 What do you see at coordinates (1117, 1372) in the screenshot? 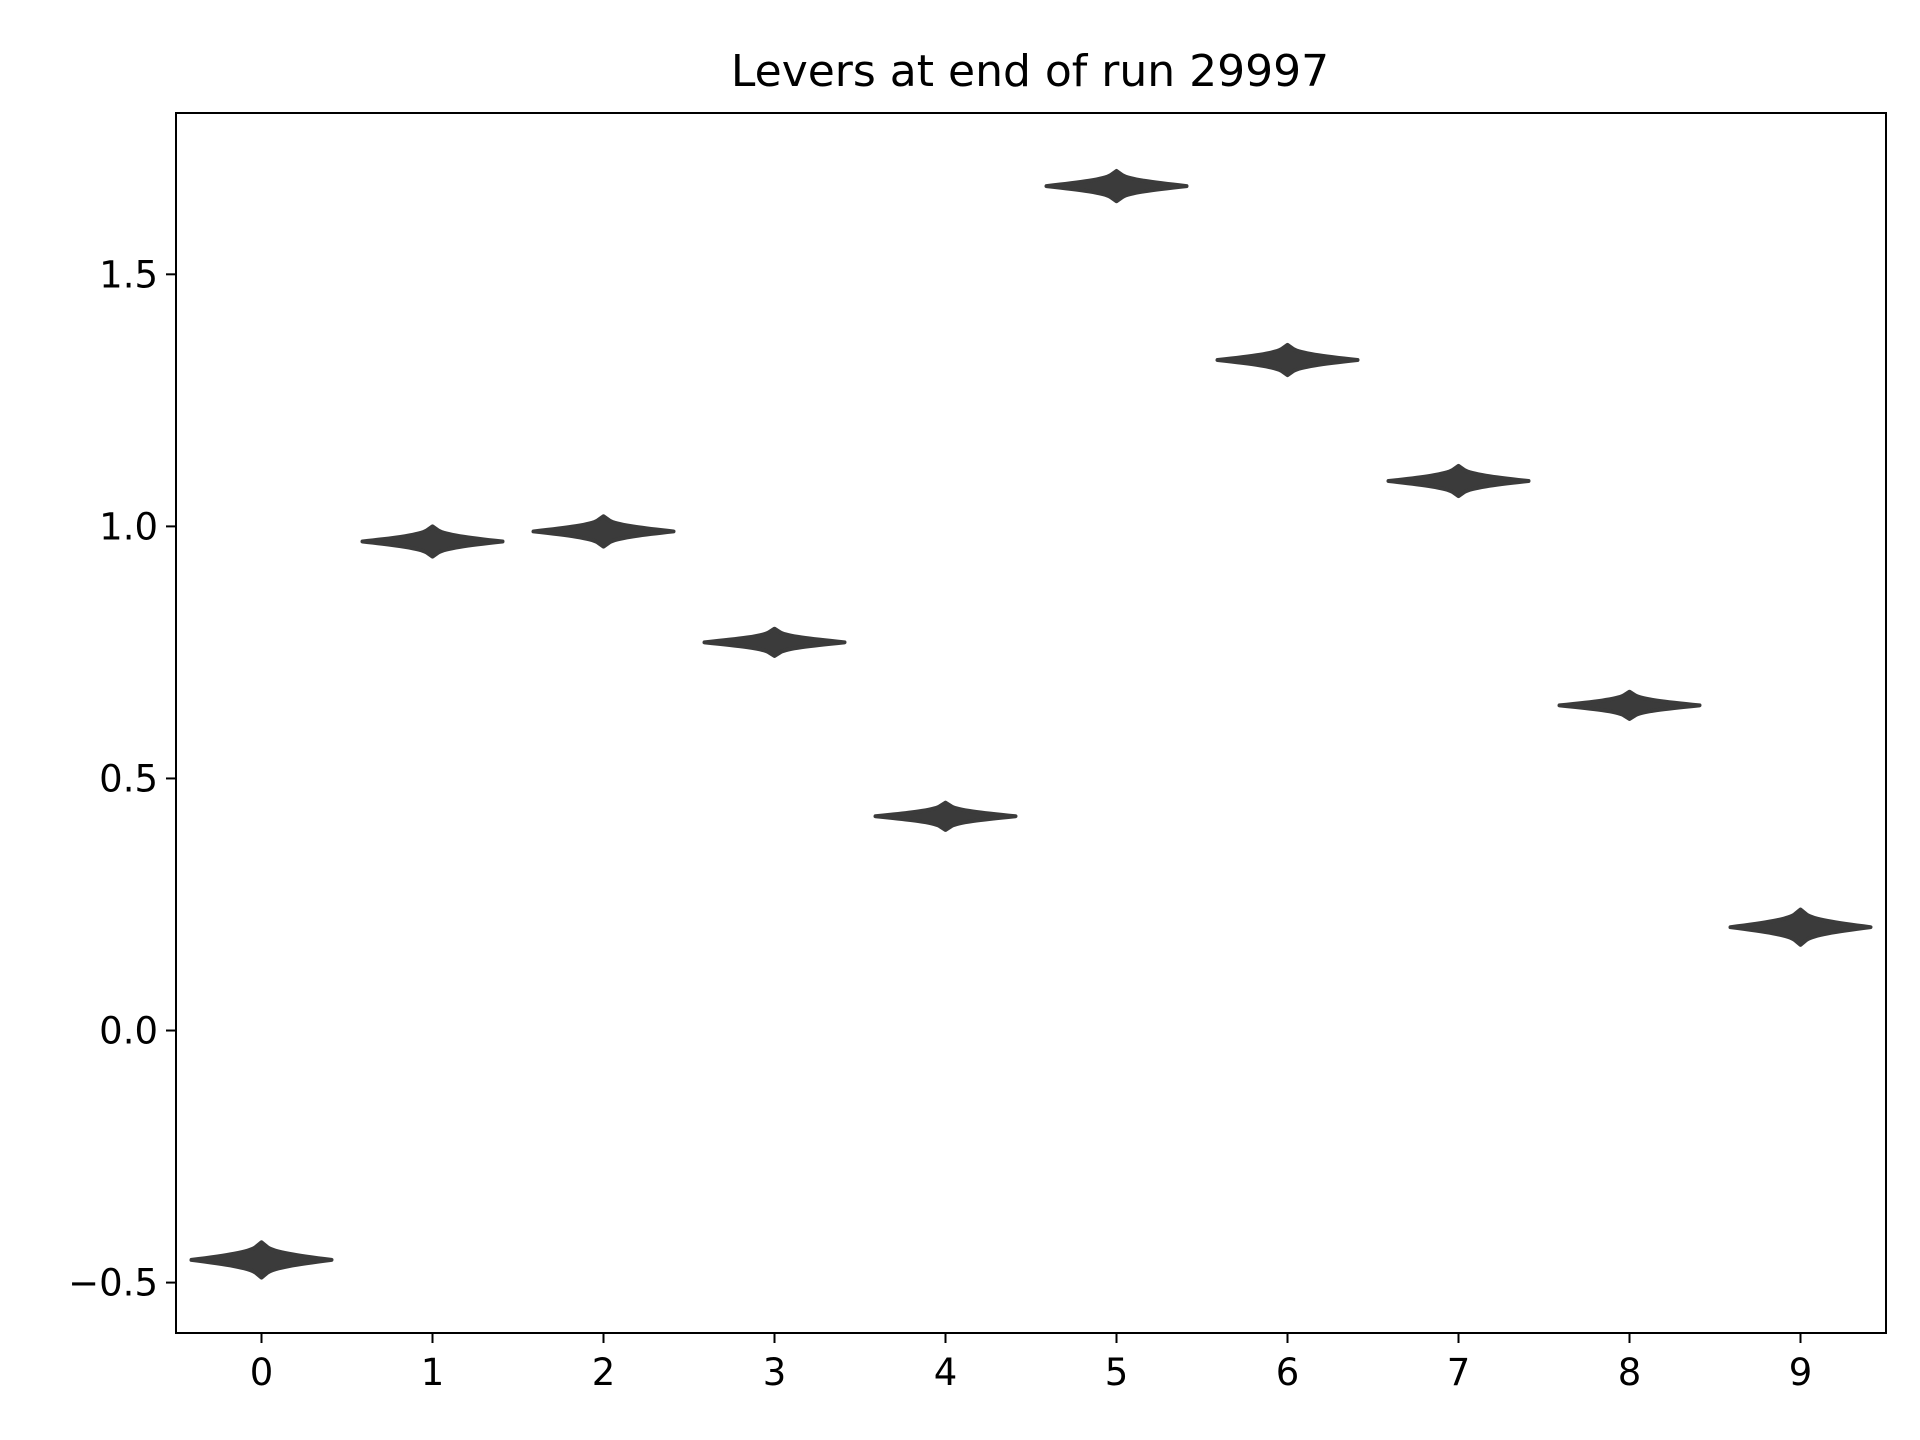
I see `x-tick-label: 5` at bounding box center [1117, 1372].